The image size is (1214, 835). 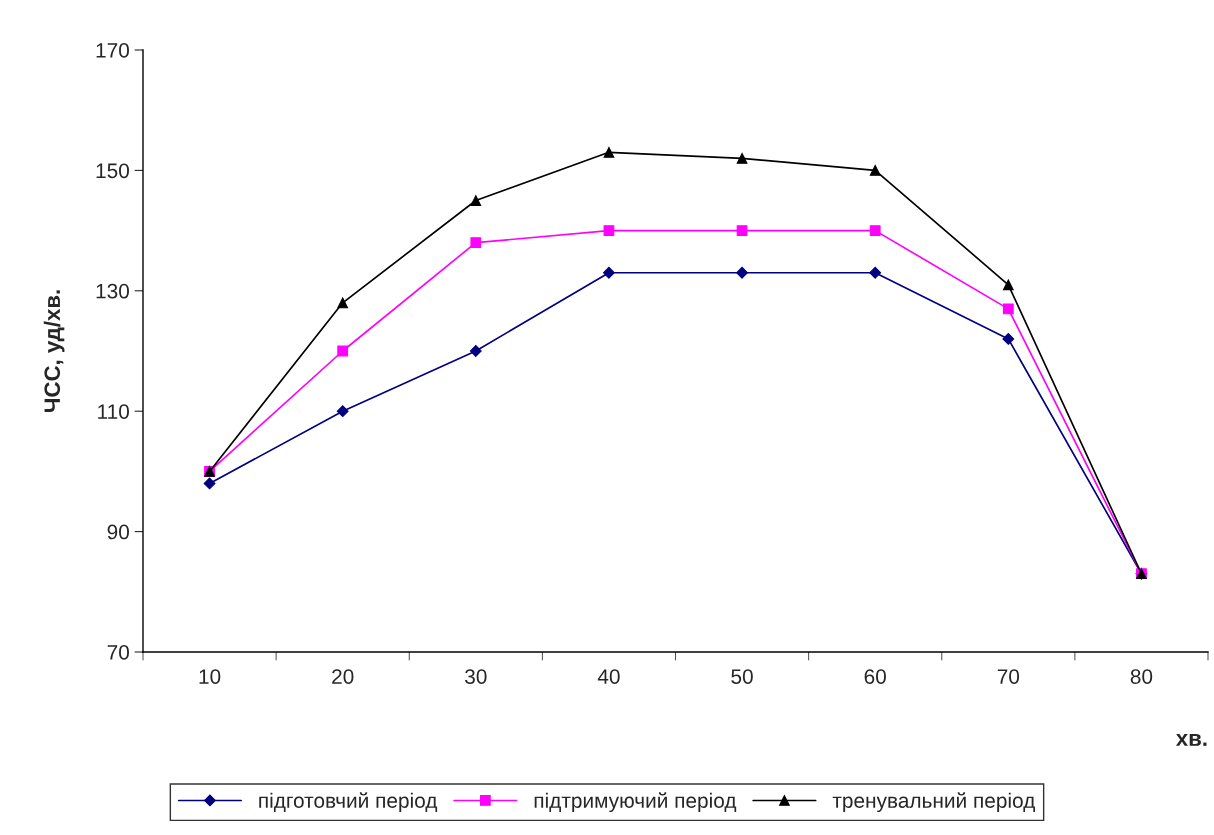 What do you see at coordinates (1141, 676) in the screenshot?
I see `x-tick-label: 80` at bounding box center [1141, 676].